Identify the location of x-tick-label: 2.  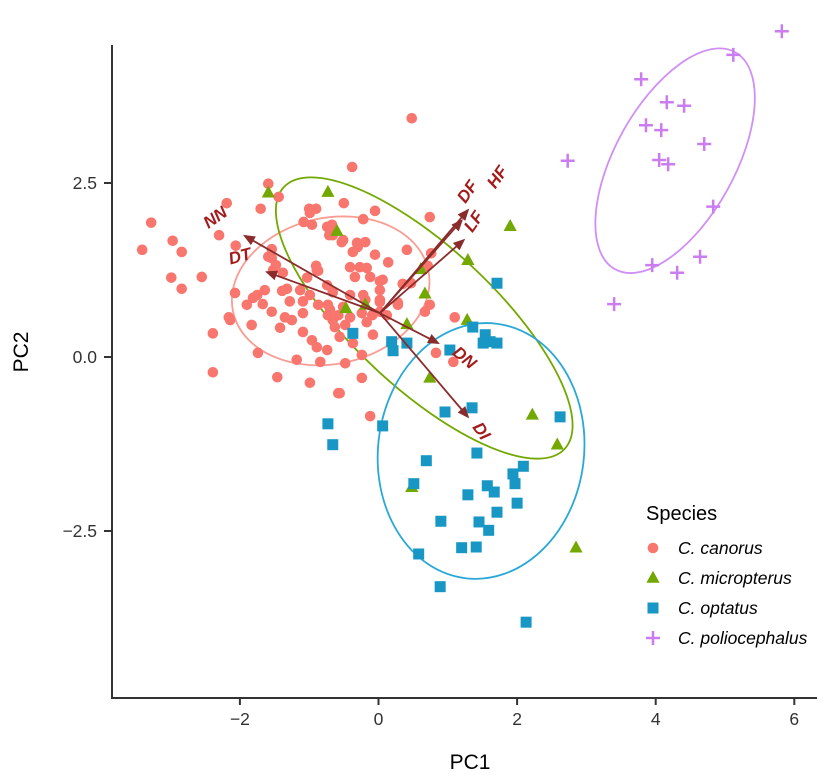
(517, 719).